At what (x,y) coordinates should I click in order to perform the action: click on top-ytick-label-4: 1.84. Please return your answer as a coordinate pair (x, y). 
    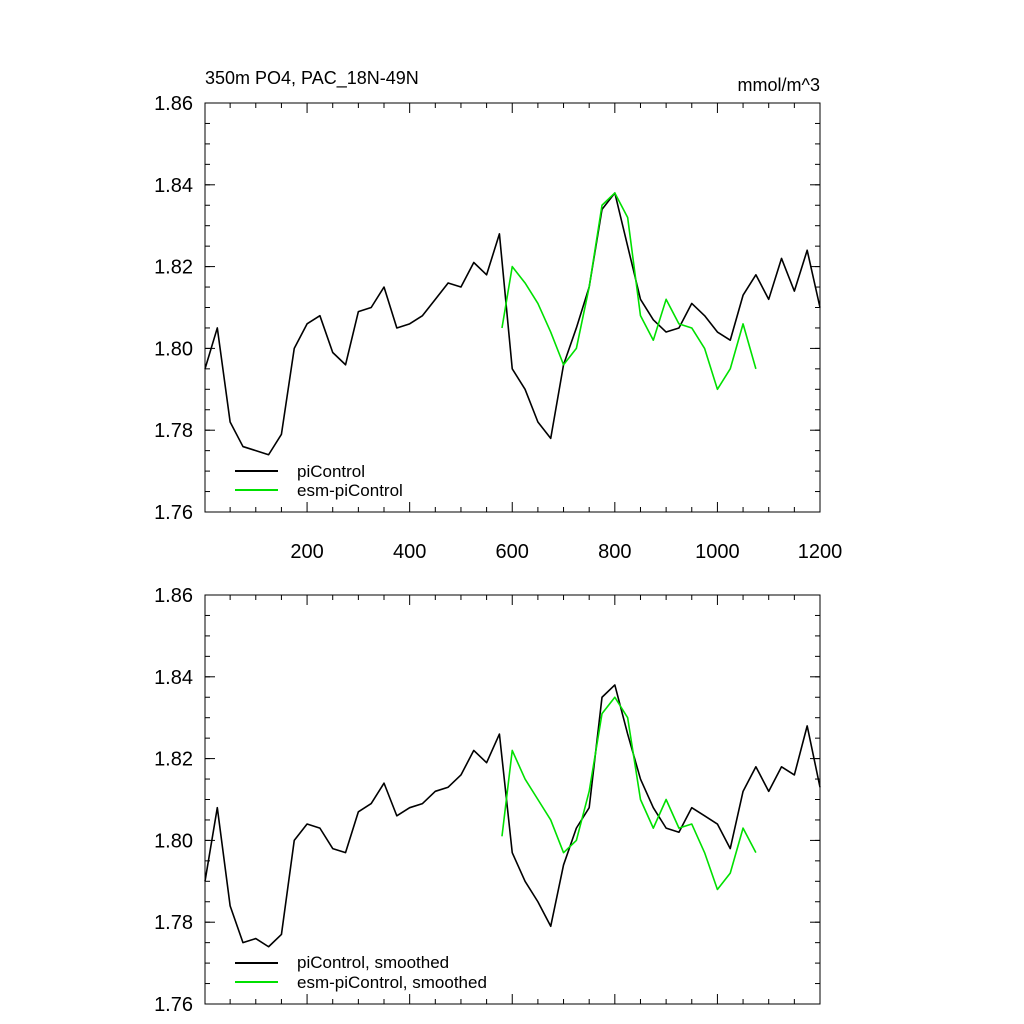
    Looking at the image, I should click on (173, 186).